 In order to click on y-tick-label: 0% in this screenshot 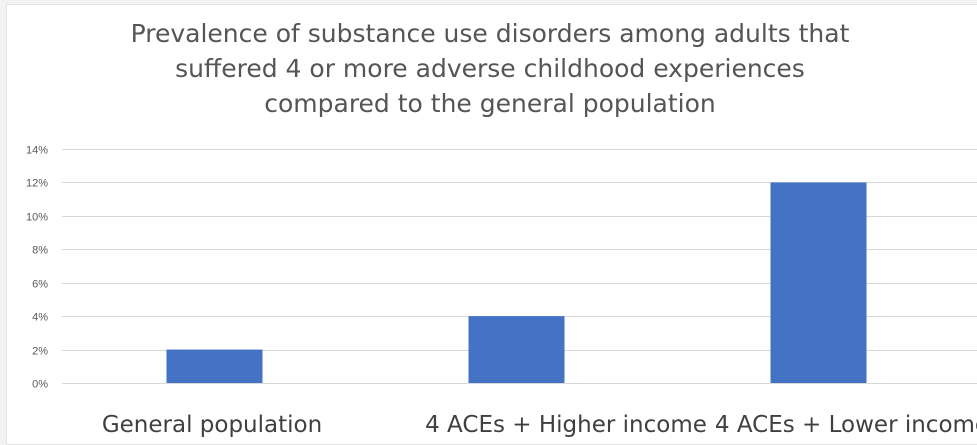, I will do `click(40, 385)`.